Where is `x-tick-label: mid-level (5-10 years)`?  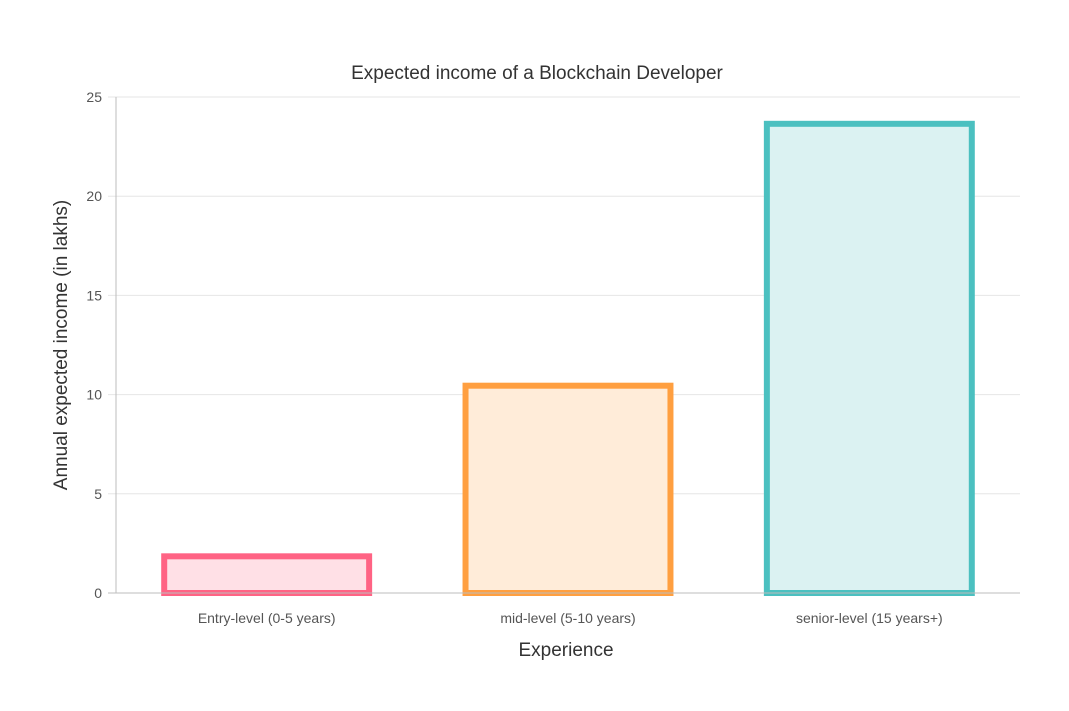
x-tick-label: mid-level (5-10 years) is located at coordinates (567, 618).